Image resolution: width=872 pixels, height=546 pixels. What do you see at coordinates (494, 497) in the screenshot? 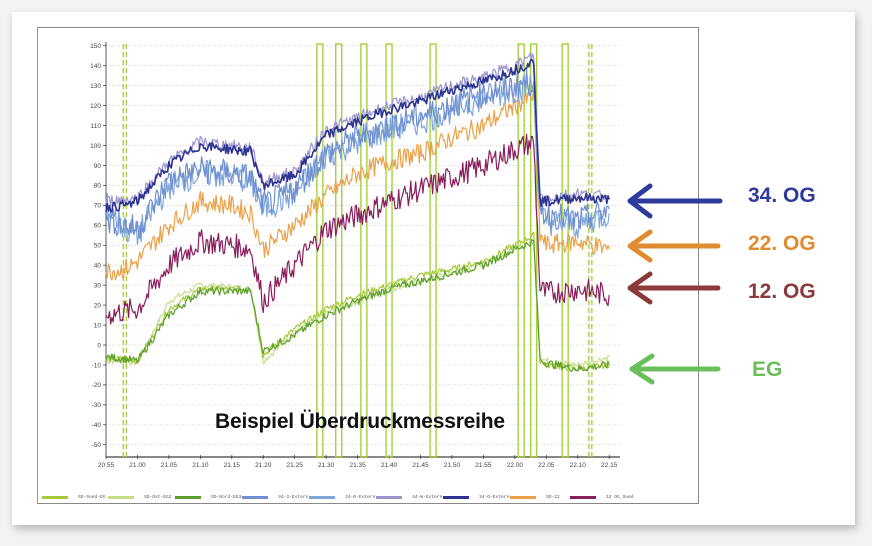
I see `legend-label: 34-O-Extern` at bounding box center [494, 497].